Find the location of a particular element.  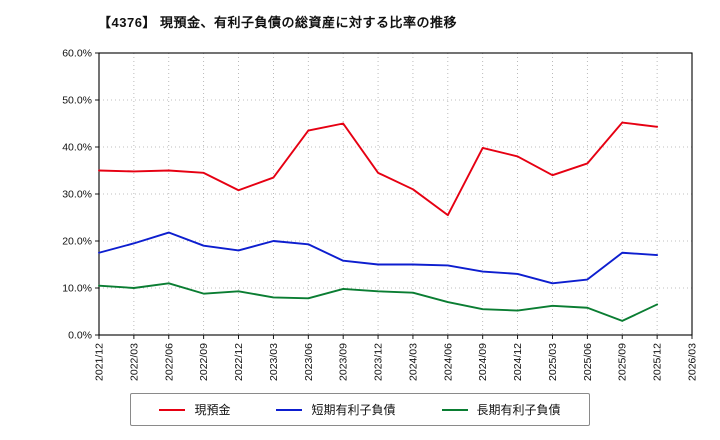

legend-label-long-term-debt: 長期有利子負債 is located at coordinates (518, 410).